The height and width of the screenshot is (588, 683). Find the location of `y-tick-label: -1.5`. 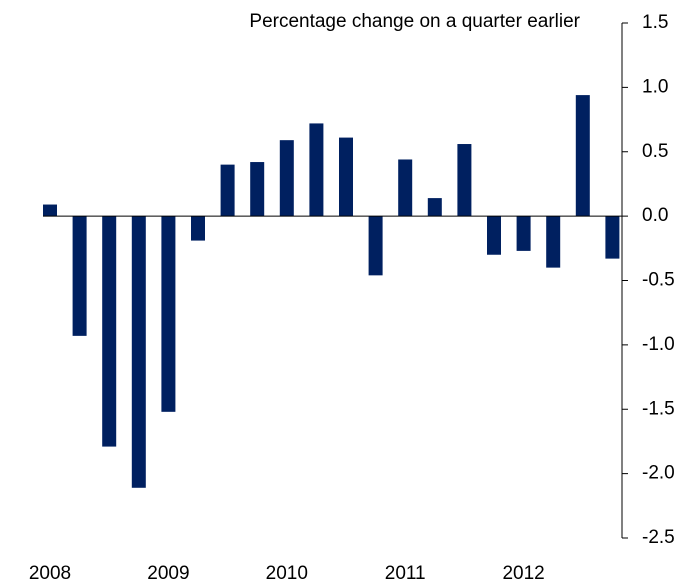

y-tick-label: -1.5 is located at coordinates (658, 408).